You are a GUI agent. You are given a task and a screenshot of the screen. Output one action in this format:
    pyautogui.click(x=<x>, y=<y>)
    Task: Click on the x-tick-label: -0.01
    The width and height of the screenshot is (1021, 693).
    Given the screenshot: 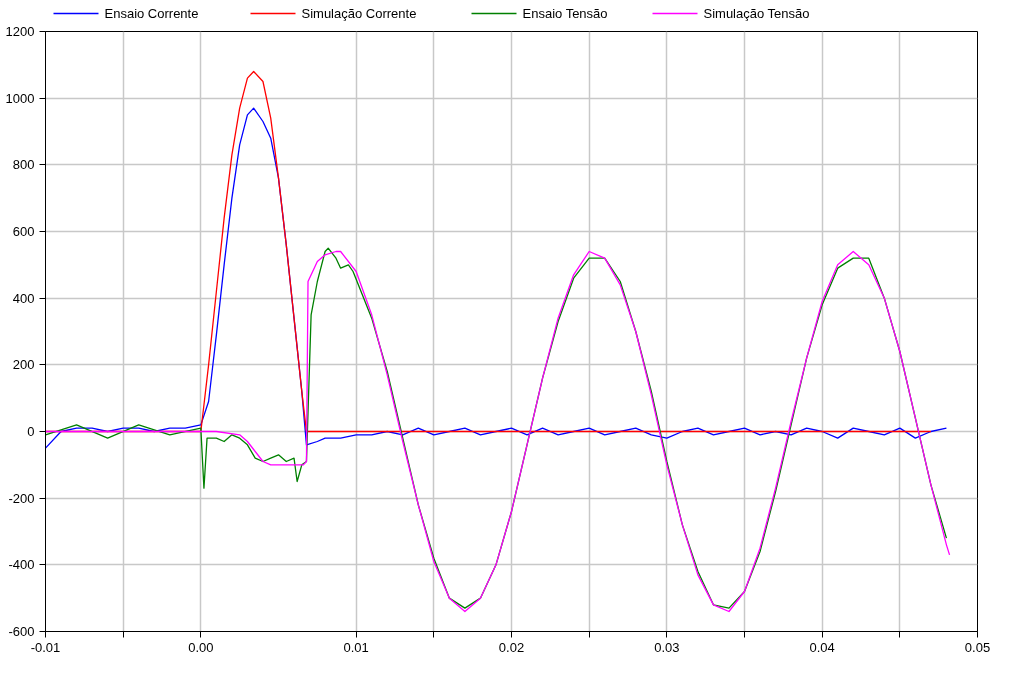 What is the action you would take?
    pyautogui.click(x=45, y=647)
    